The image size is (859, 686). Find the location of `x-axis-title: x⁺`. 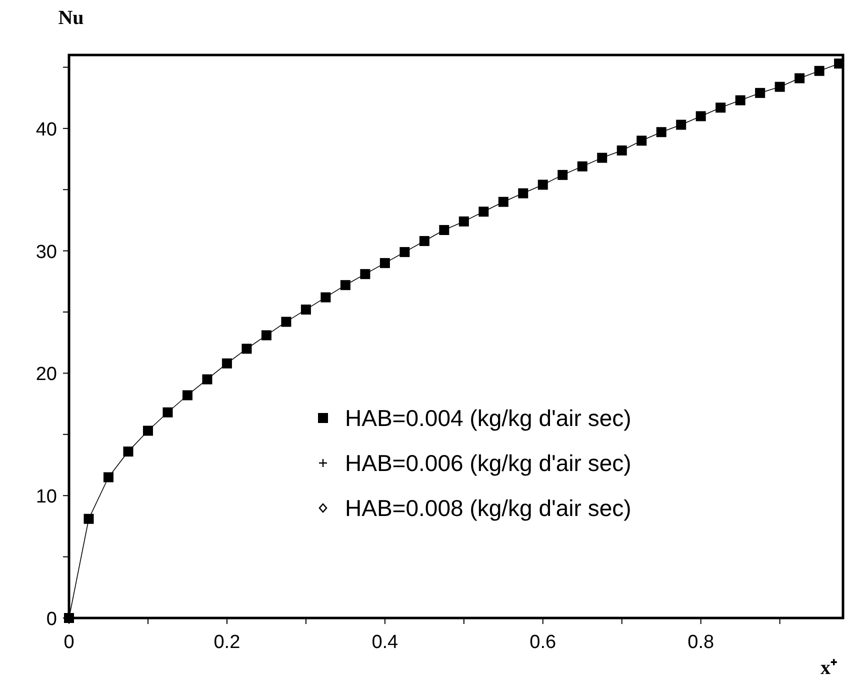

x-axis-title: x⁺ is located at coordinates (829, 668).